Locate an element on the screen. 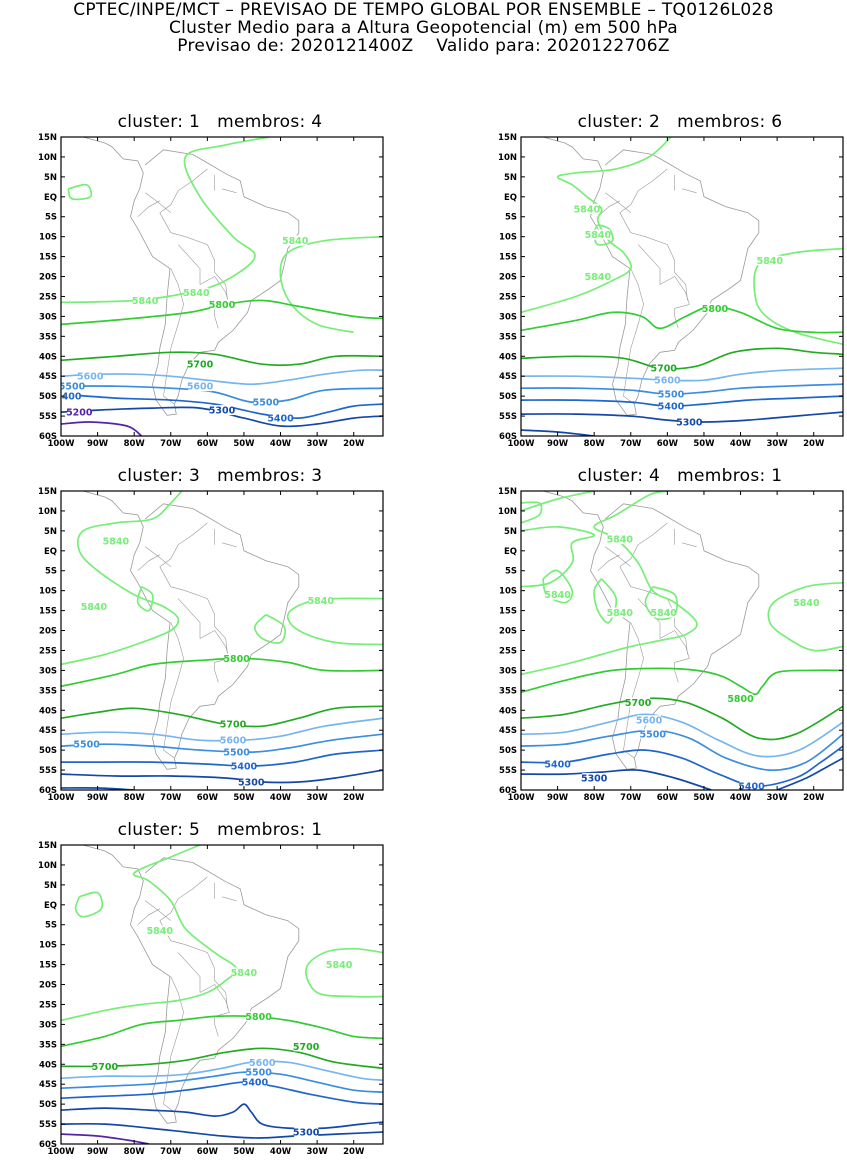  contour-label: 5400 is located at coordinates (751, 787).